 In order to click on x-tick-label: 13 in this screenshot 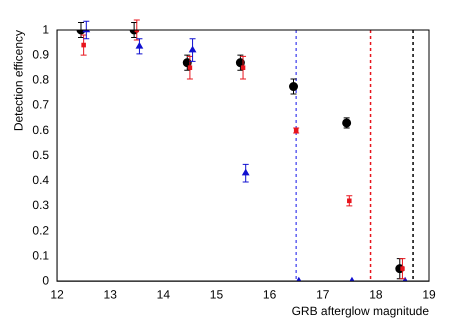, I will do `click(111, 295)`.